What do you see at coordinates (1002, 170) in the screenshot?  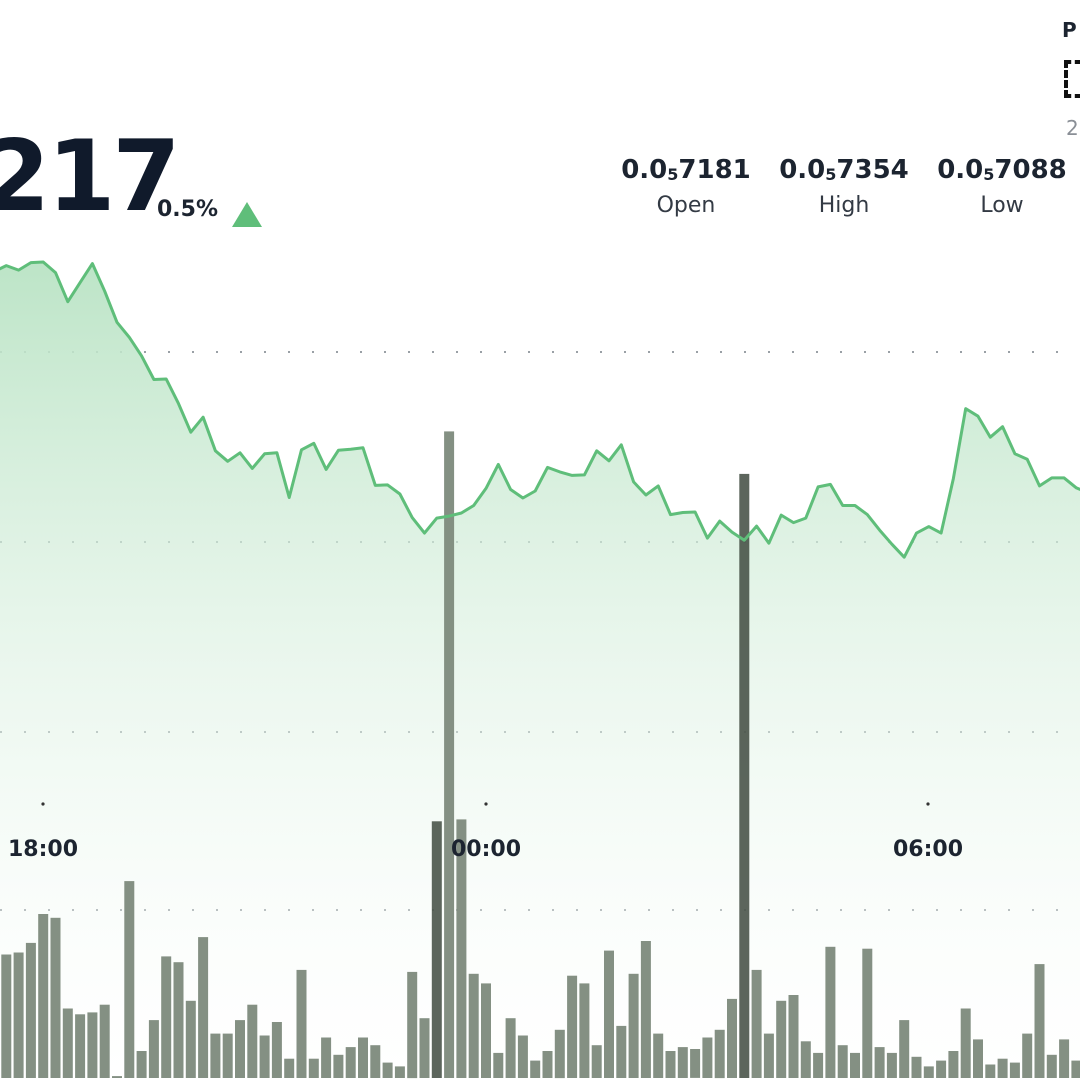 I see `stat-low-value: 0.057088` at bounding box center [1002, 170].